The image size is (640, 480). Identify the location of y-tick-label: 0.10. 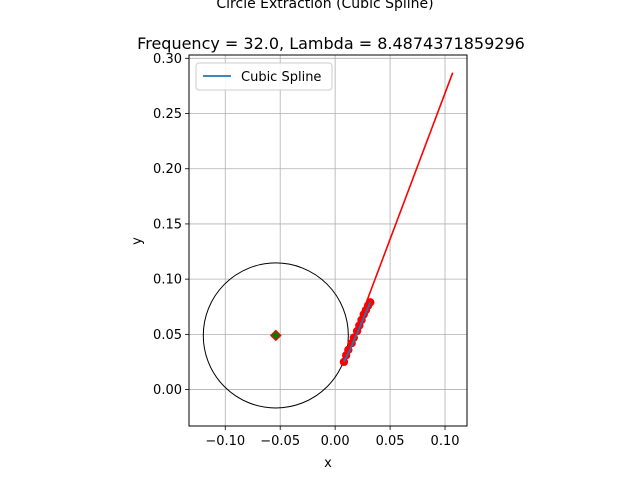
(167, 280).